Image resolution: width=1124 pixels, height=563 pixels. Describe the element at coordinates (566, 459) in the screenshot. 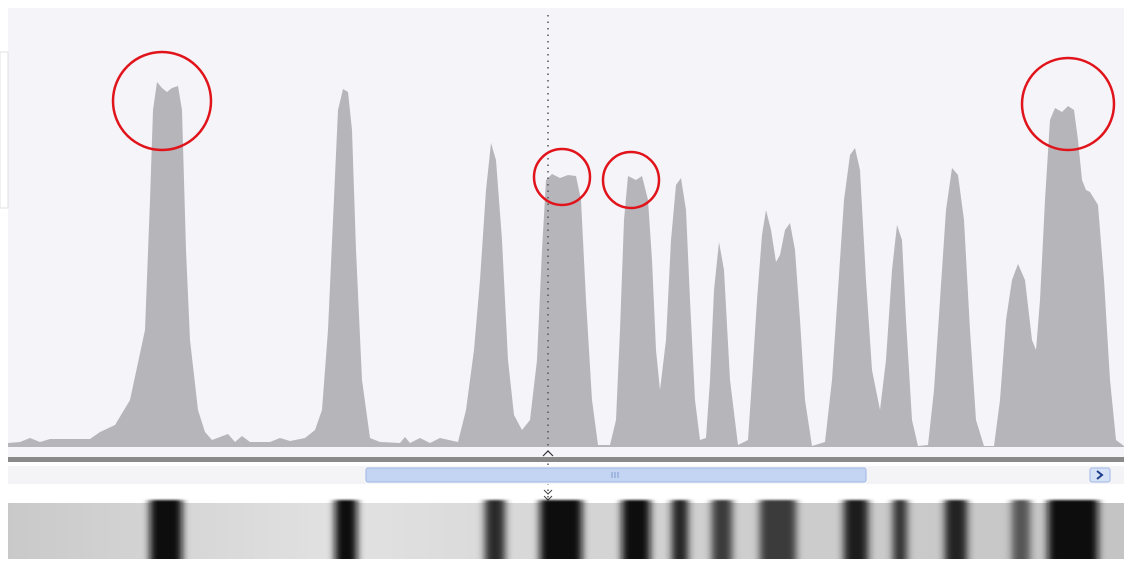

I see `splitter` at that location.